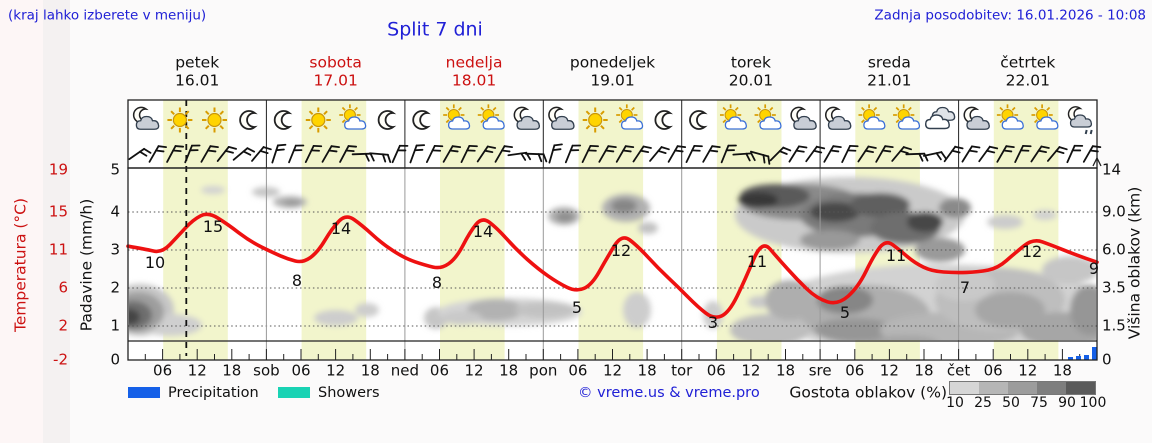 The image size is (1152, 443). I want to click on weather-icon-cloud, so click(940, 118).